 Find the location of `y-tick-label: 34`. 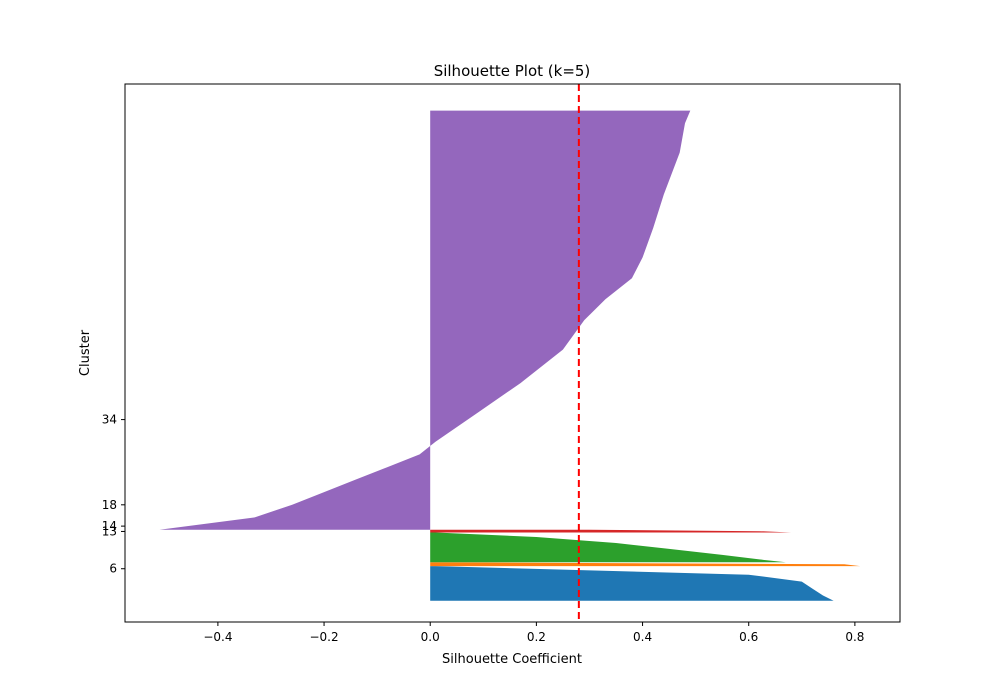

y-tick-label: 34 is located at coordinates (109, 420).